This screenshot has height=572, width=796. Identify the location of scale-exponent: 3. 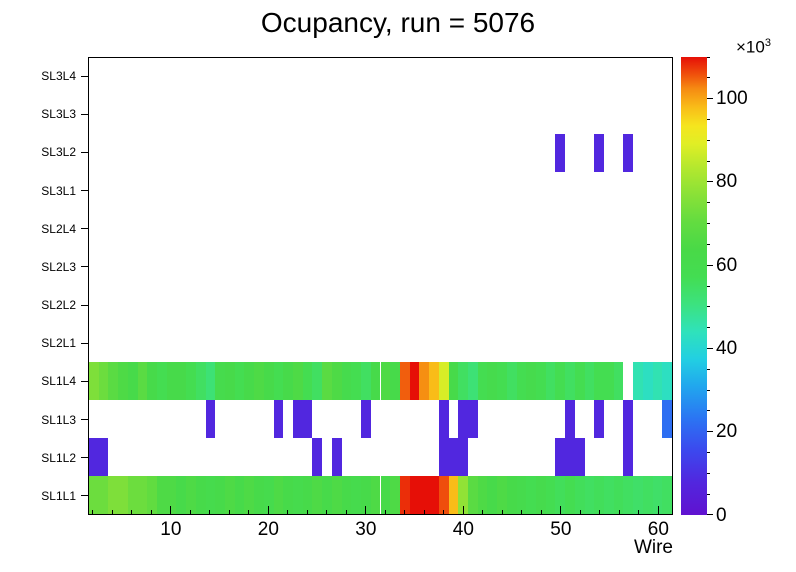
(767, 43).